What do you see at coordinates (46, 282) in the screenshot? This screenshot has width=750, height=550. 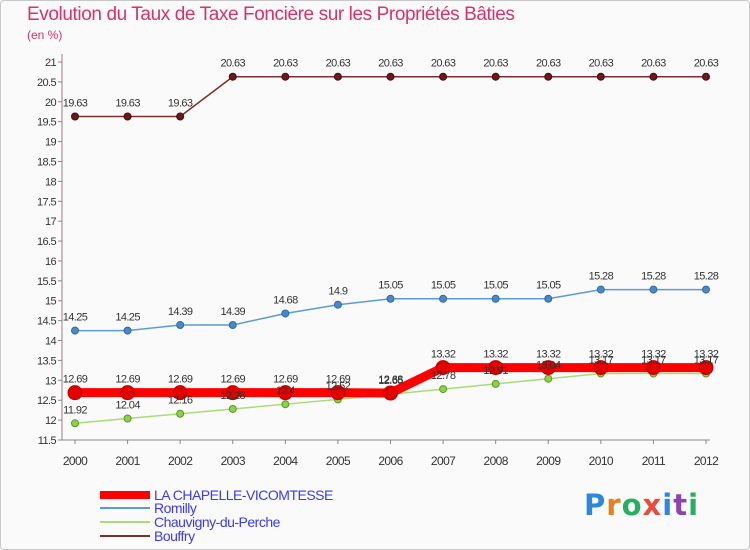 I see `y-tick-label: 15.5` at bounding box center [46, 282].